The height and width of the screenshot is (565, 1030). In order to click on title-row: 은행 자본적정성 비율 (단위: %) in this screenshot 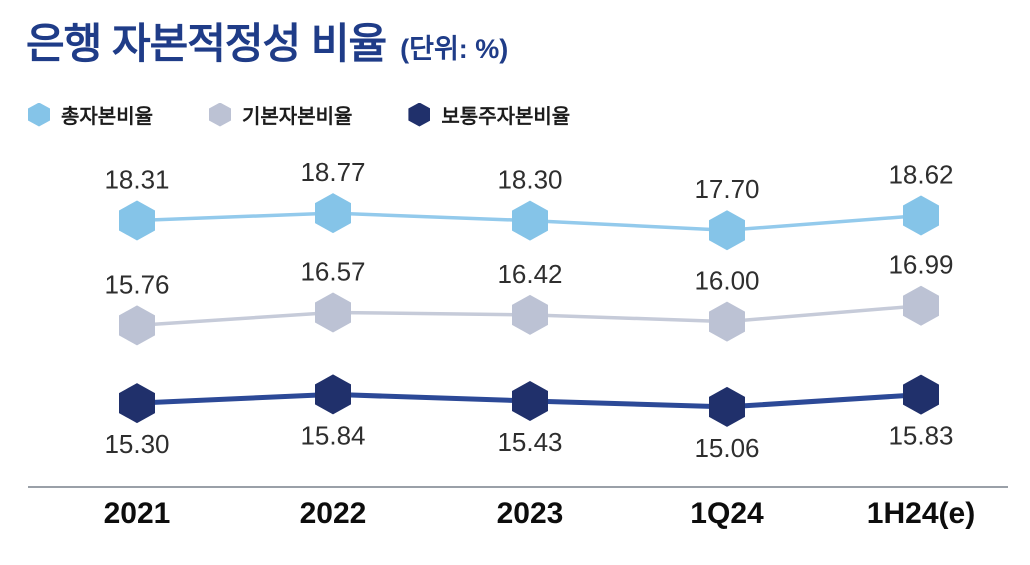, I will do `click(267, 40)`.